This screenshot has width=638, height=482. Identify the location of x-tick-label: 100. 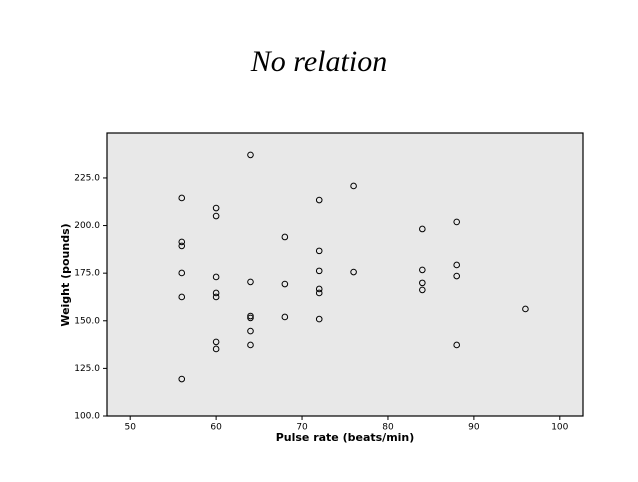
(559, 428).